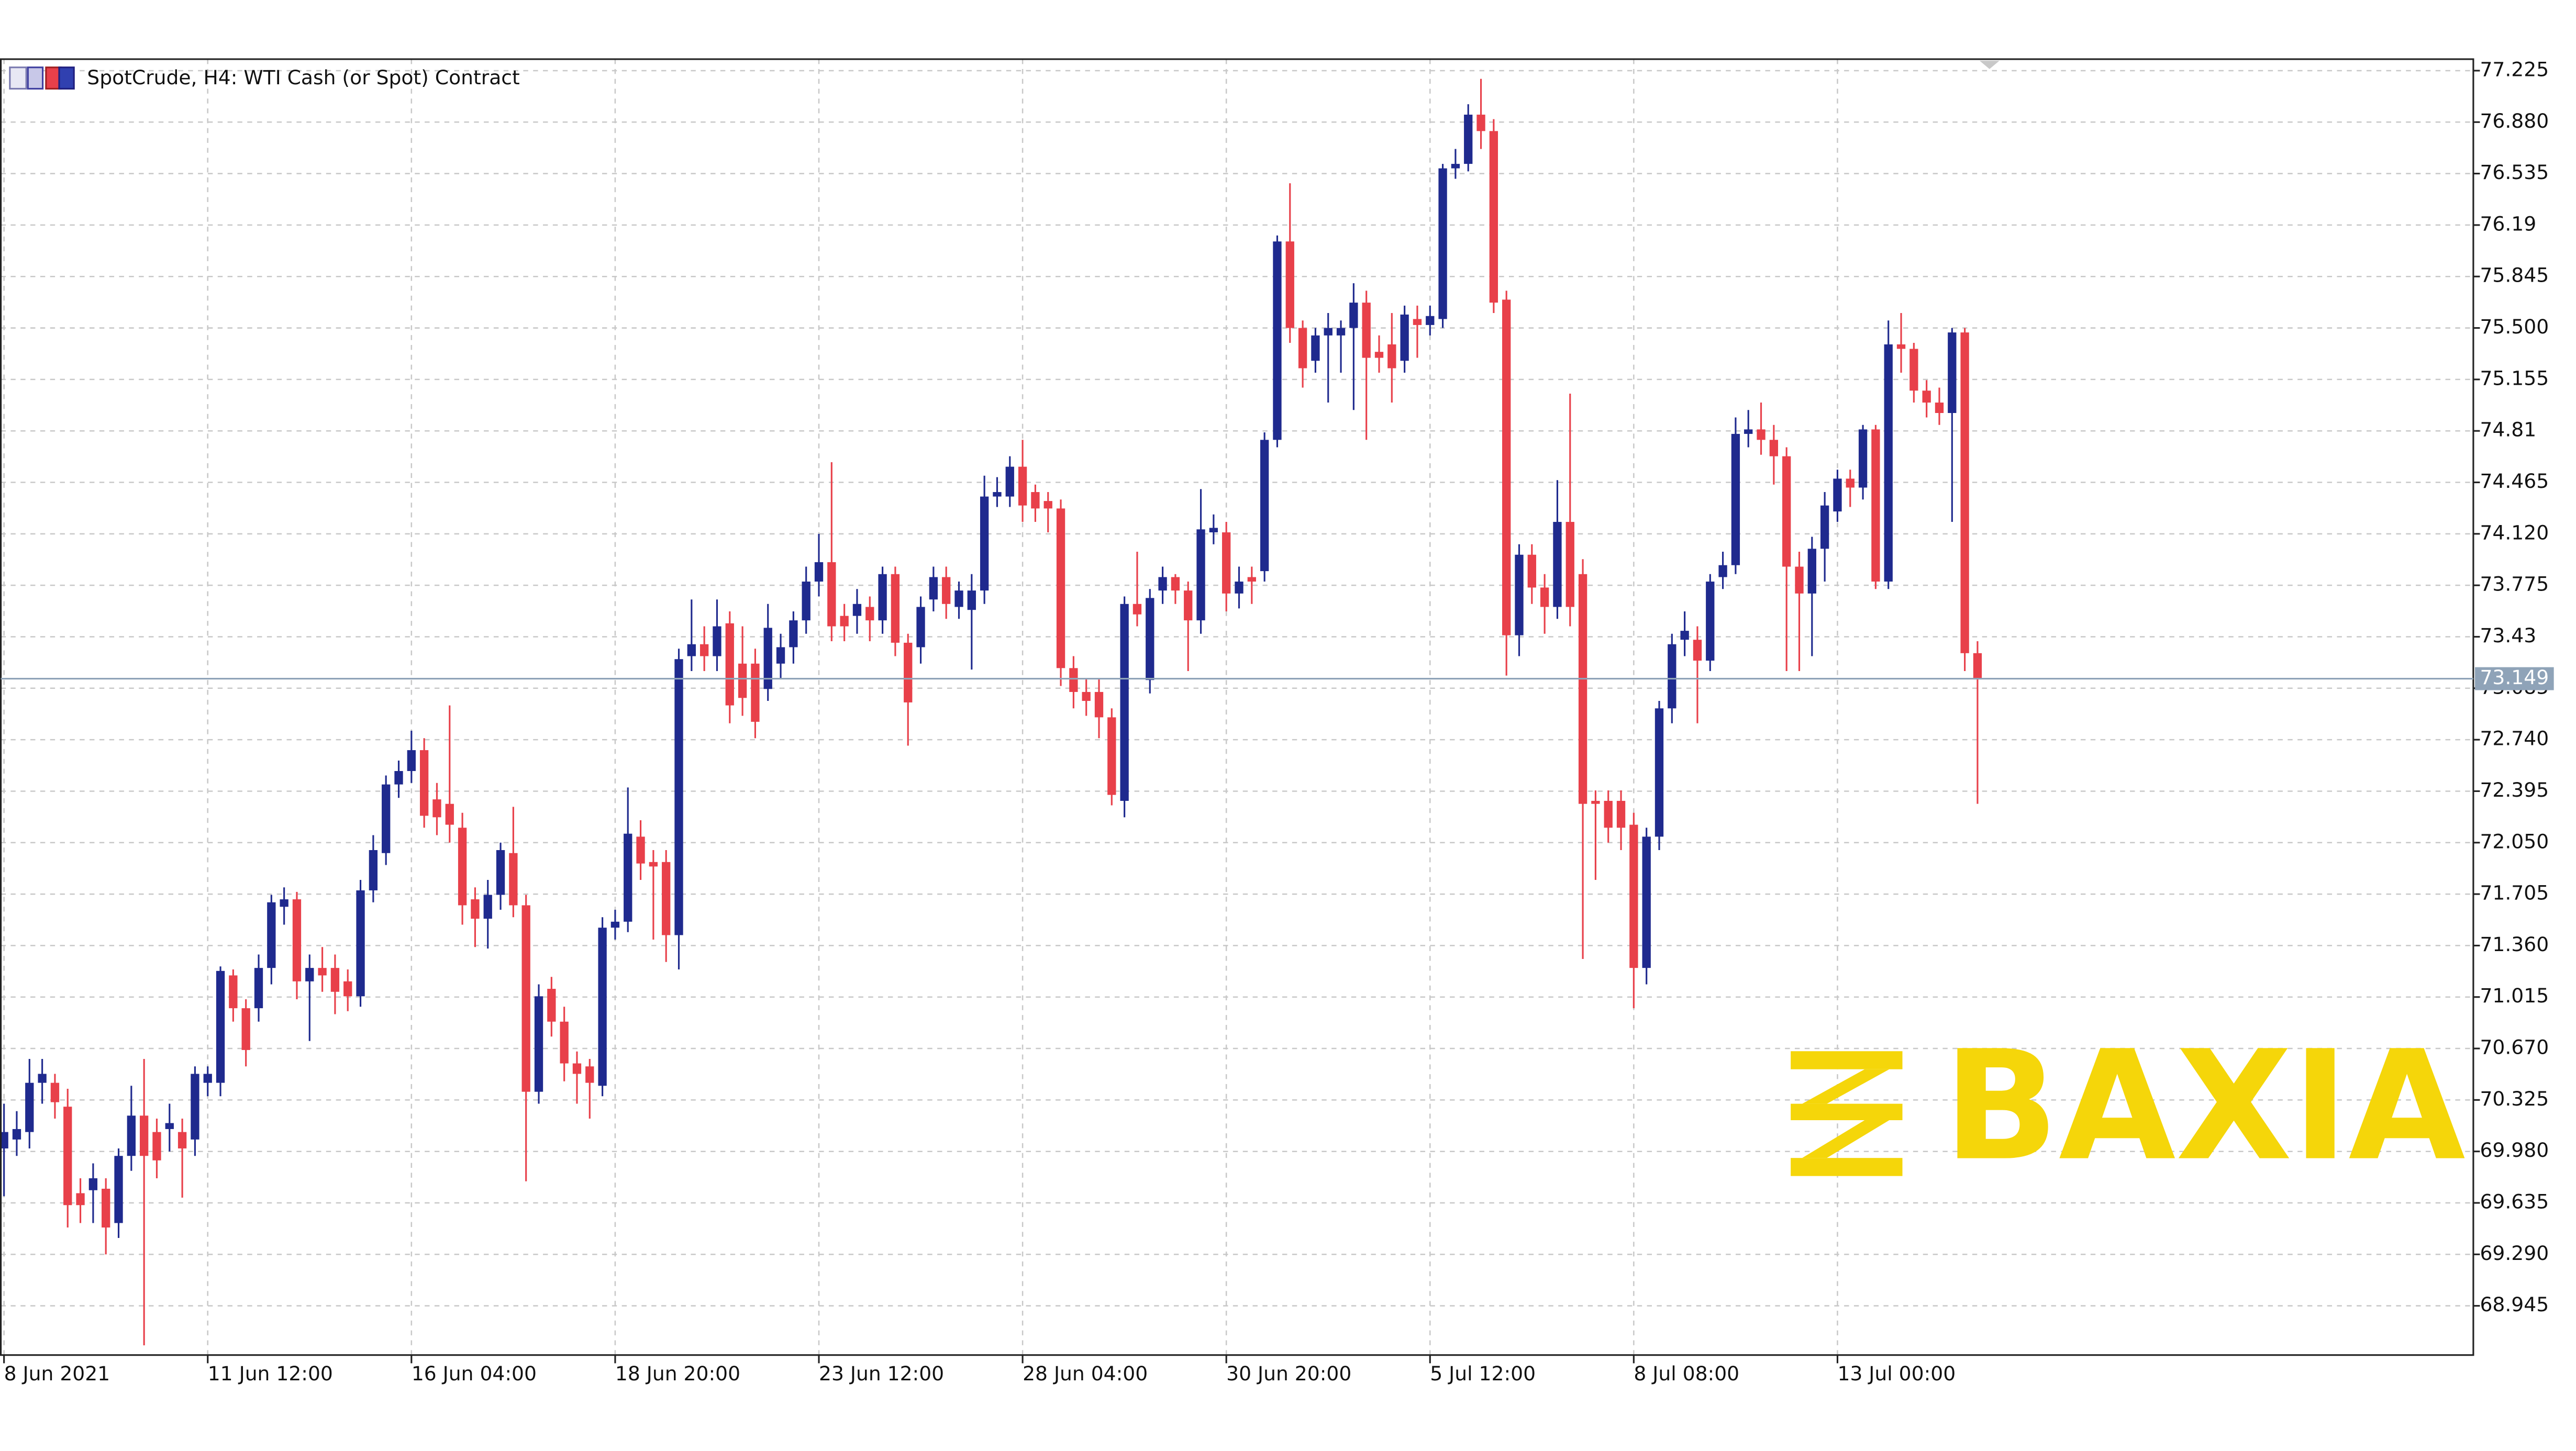  Describe the element at coordinates (2514, 1151) in the screenshot. I see `y-tick-label: 69.980` at that location.